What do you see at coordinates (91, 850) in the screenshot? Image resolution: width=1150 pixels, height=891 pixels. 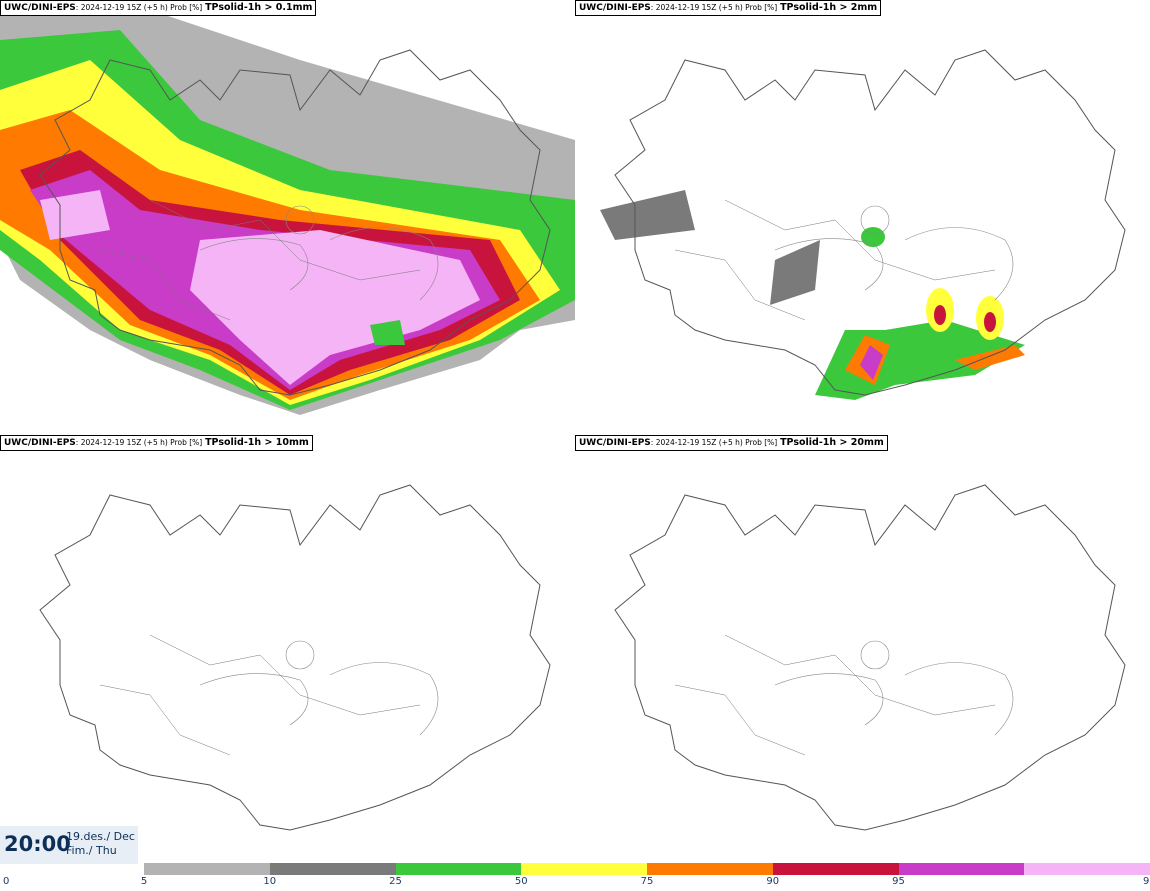 I see `date-line-2: Fim./ Thu` at bounding box center [91, 850].